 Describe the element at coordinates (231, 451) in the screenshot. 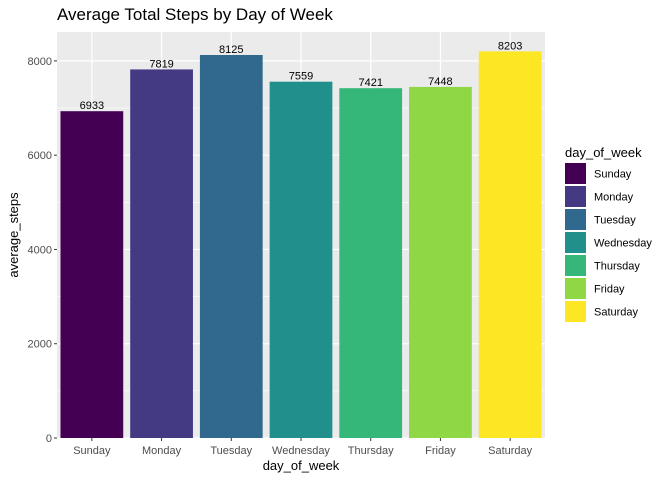

I see `x-tick-label: Tuesday` at that location.